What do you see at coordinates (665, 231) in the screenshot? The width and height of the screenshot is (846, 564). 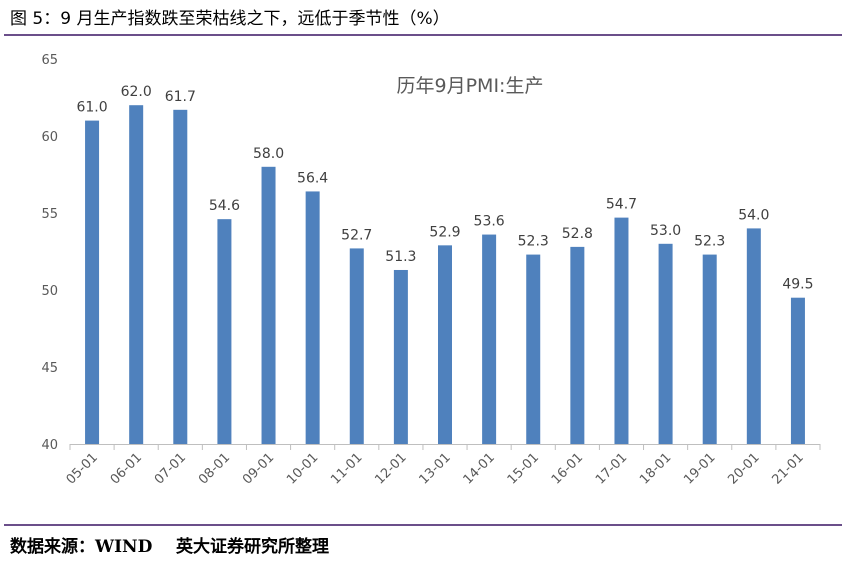 I see `bar-data-label: 53.0` at bounding box center [665, 231].